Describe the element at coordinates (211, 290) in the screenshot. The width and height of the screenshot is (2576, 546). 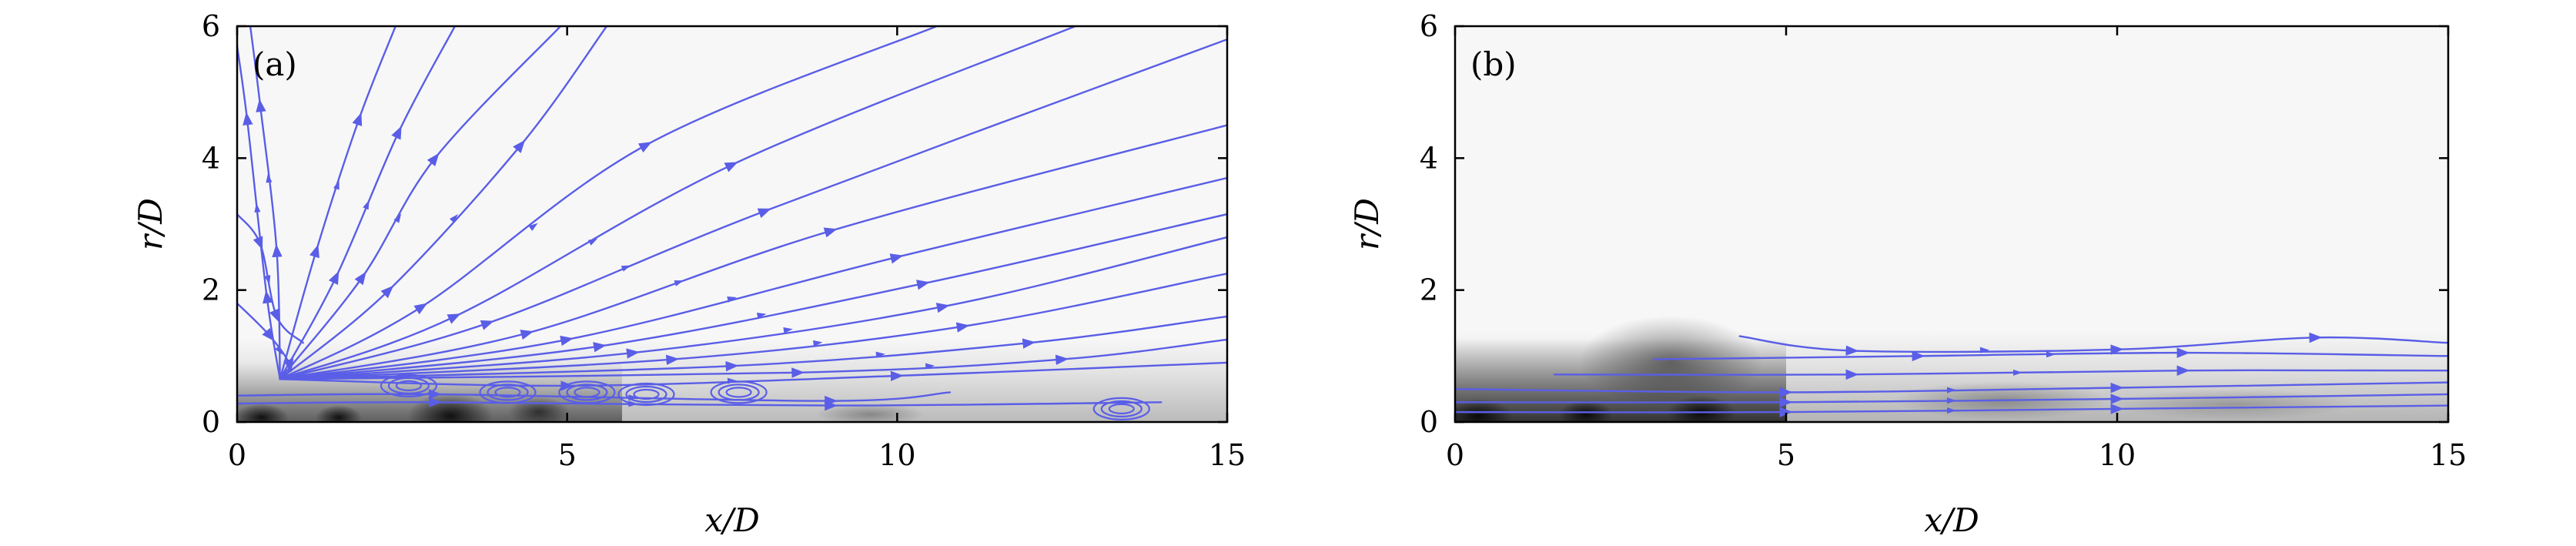
I see `panel-a-ytick-label-1: 2` at that location.